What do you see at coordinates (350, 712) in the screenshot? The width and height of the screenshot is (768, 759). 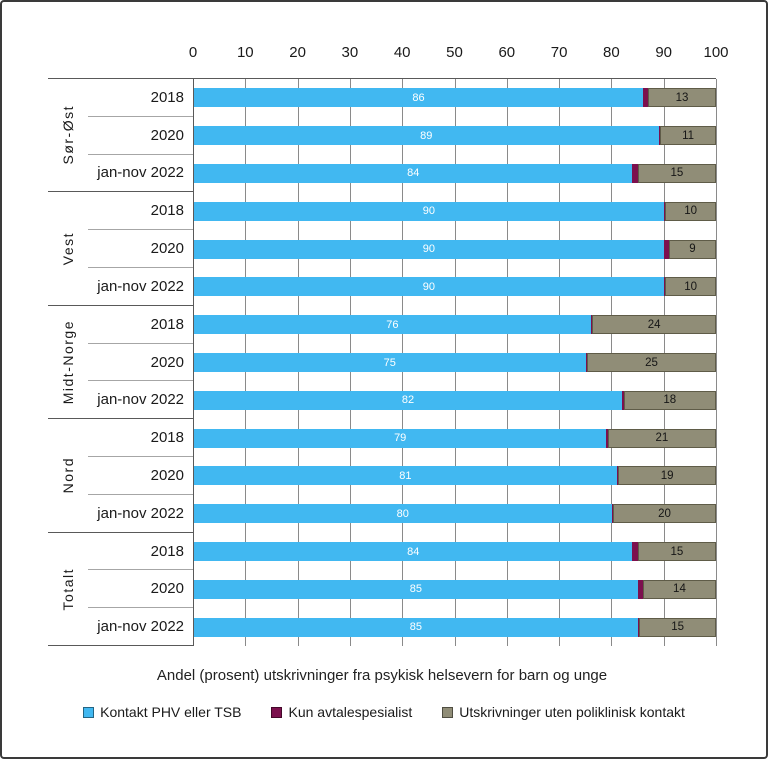 I see `legend-label: Kun avtalespesialist` at bounding box center [350, 712].